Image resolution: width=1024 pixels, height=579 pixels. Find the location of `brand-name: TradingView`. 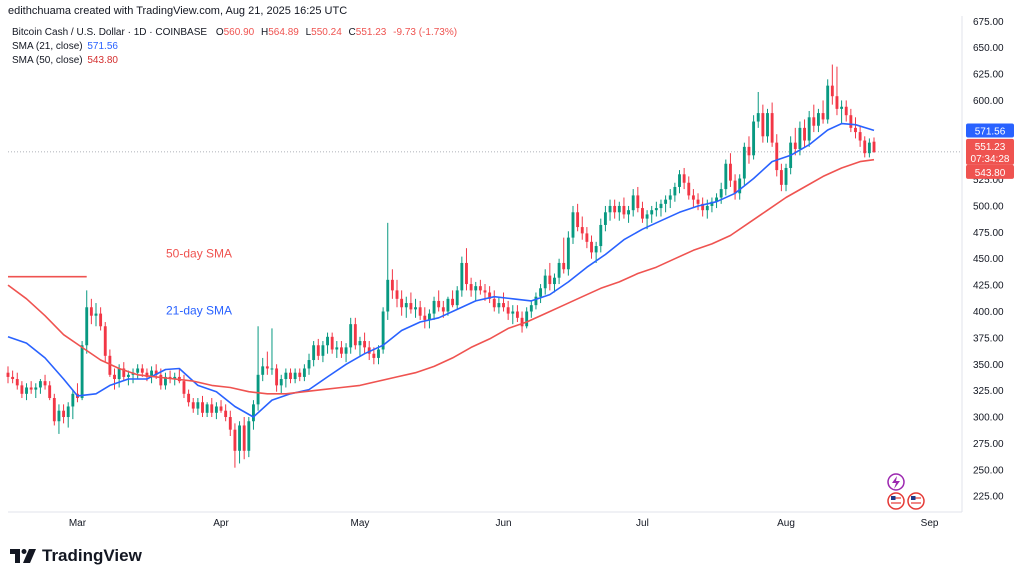

brand-name: TradingView is located at coordinates (92, 555).